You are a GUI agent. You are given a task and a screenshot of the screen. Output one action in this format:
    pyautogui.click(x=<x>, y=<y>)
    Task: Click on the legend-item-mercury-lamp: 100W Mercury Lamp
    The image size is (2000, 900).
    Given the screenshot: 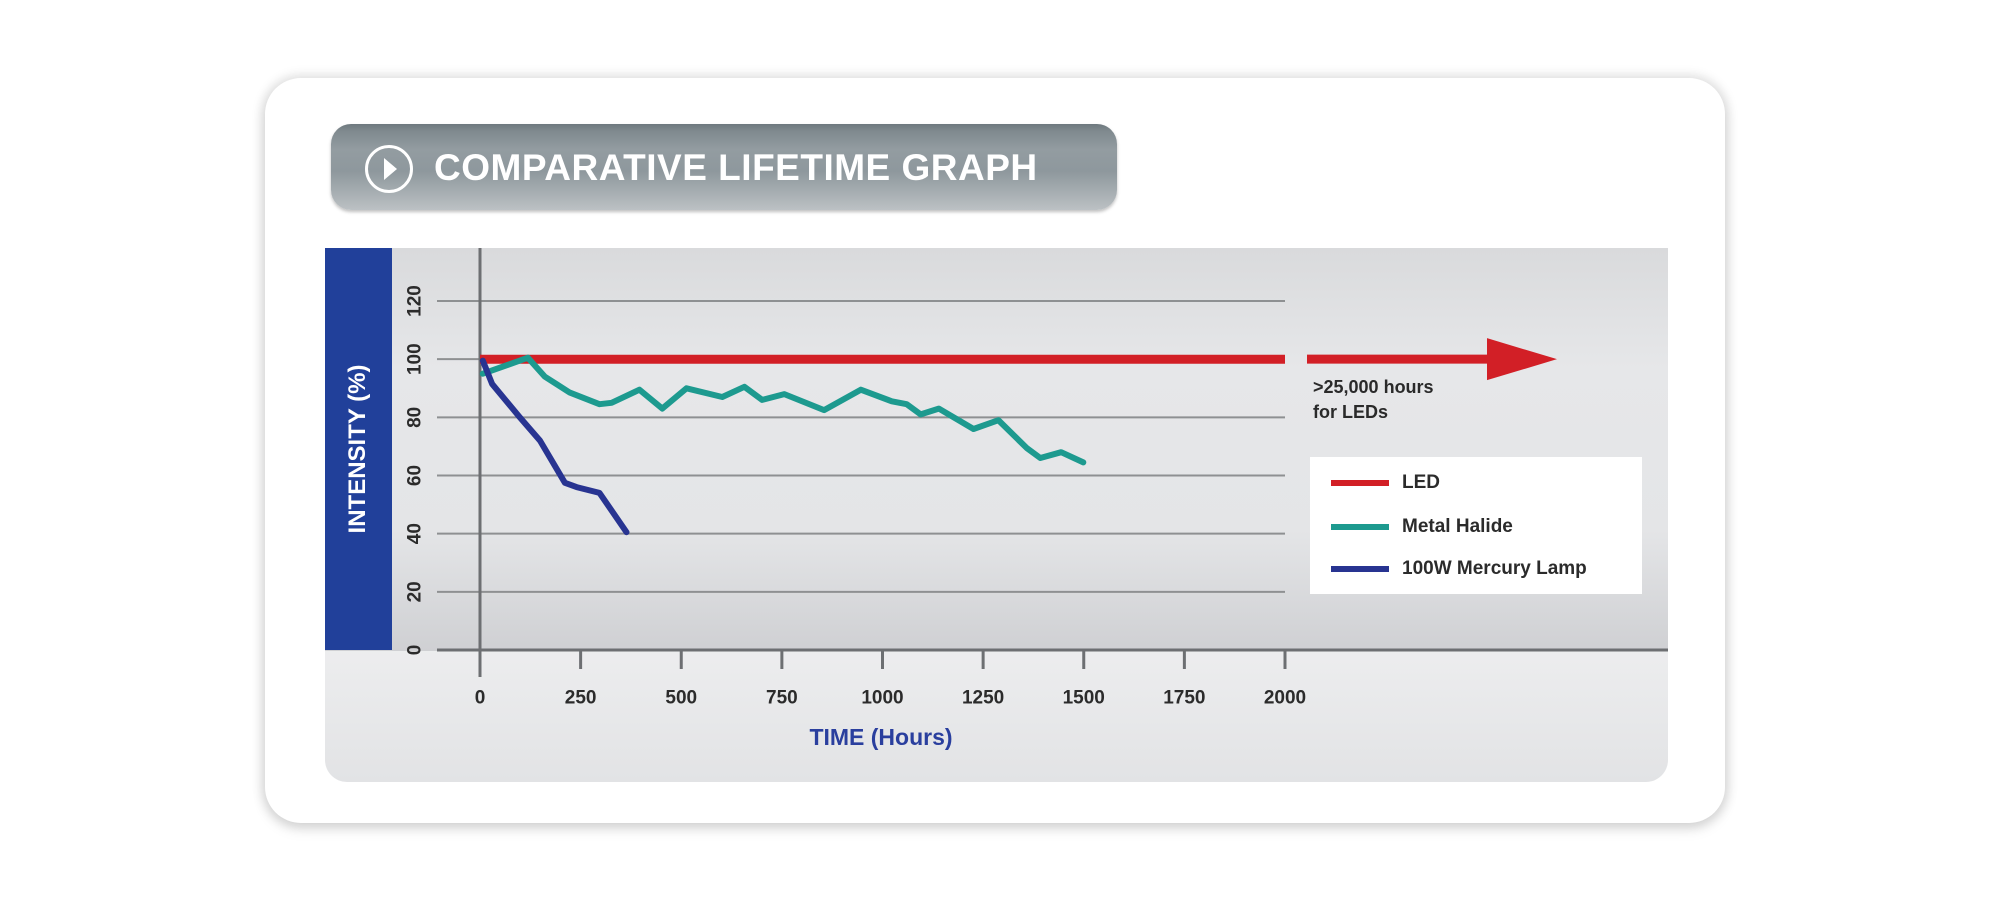 What is the action you would take?
    pyautogui.click(x=1459, y=569)
    